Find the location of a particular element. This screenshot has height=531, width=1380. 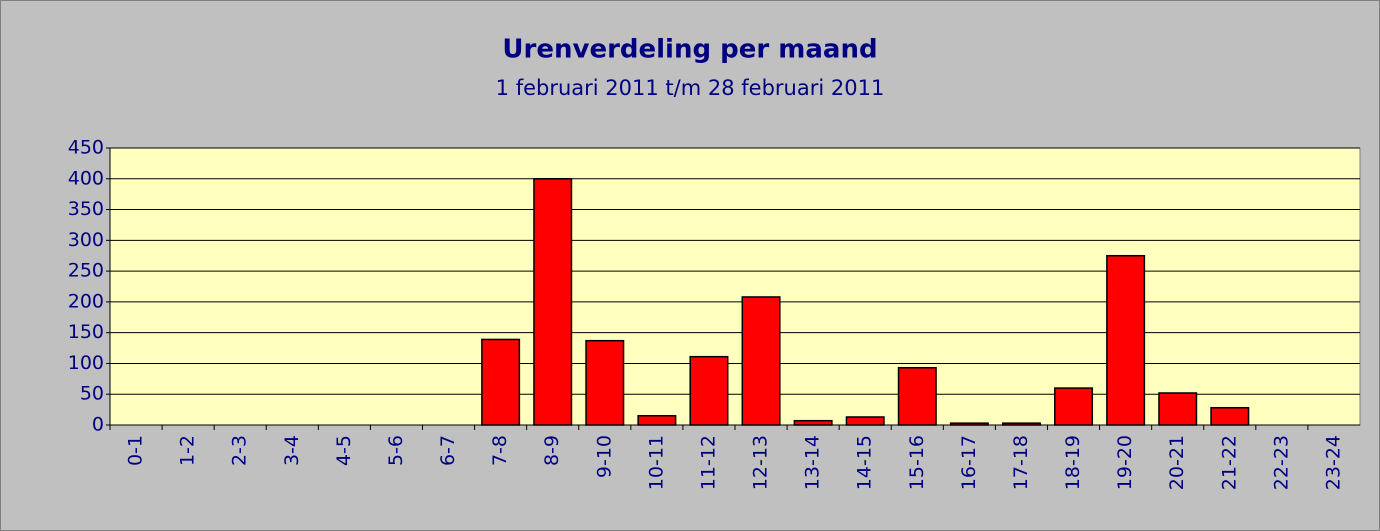

x-tick-label: 2-3 is located at coordinates (240, 450).